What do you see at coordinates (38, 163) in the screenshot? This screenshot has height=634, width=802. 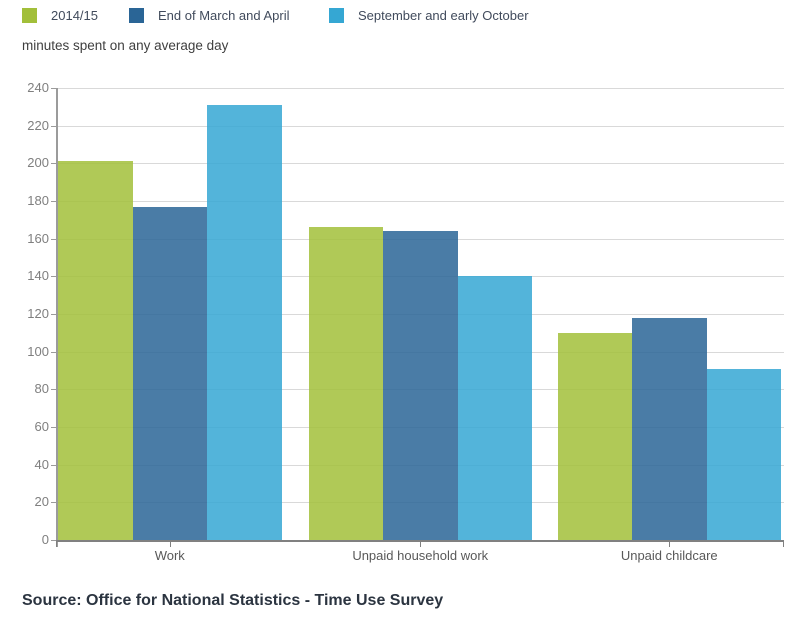 I see `y-axis-label: 200` at bounding box center [38, 163].